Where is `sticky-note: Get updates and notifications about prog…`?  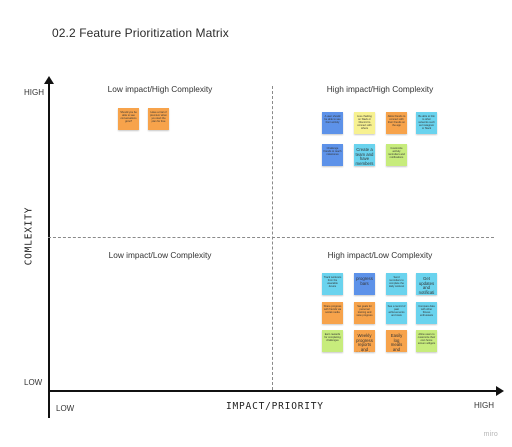 sticky-note: Get updates and notifications about prog… is located at coordinates (426, 284).